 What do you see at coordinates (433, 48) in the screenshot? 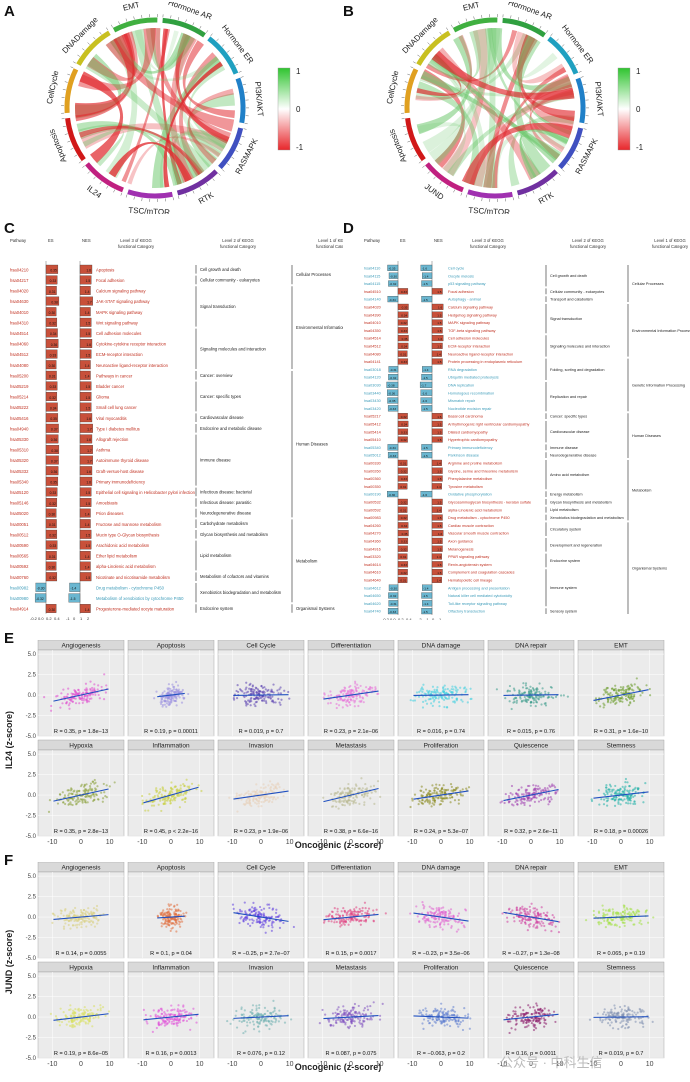
I see `chord-sector-arc` at bounding box center [433, 48].